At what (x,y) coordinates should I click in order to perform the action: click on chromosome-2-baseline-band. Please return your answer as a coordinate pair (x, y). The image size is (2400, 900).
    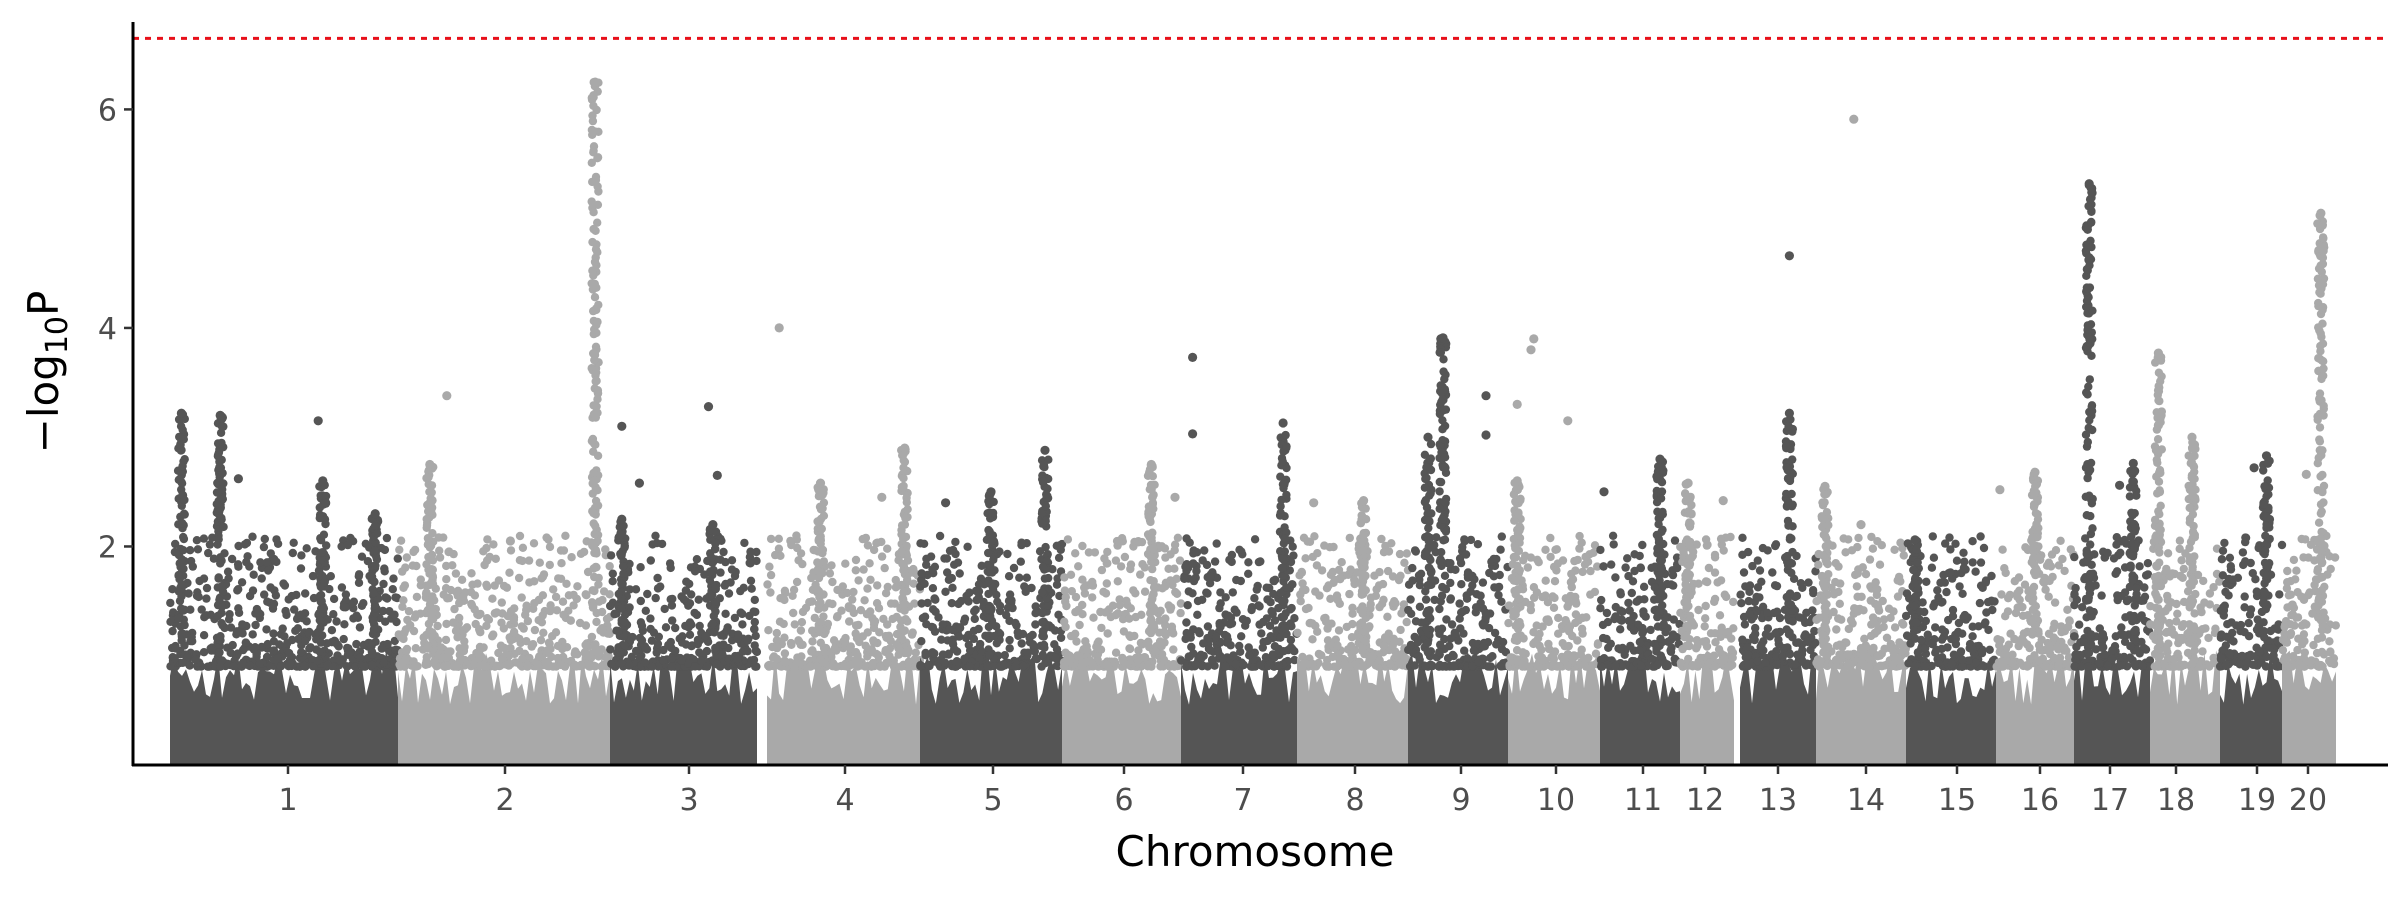
    Looking at the image, I should click on (504, 709).